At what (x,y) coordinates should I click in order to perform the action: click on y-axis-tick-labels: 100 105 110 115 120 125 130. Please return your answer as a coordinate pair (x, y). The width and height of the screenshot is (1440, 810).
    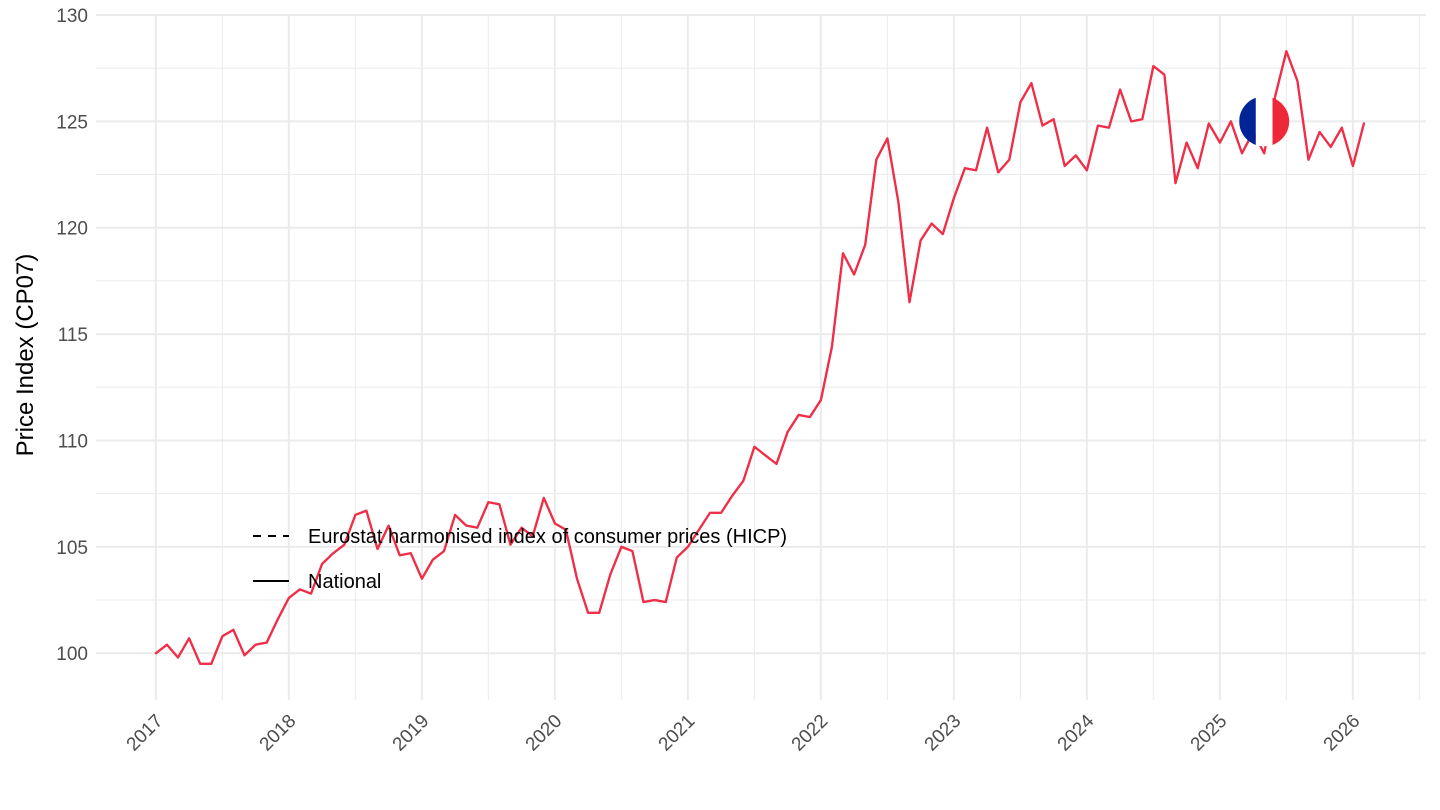
    Looking at the image, I should click on (72, 335).